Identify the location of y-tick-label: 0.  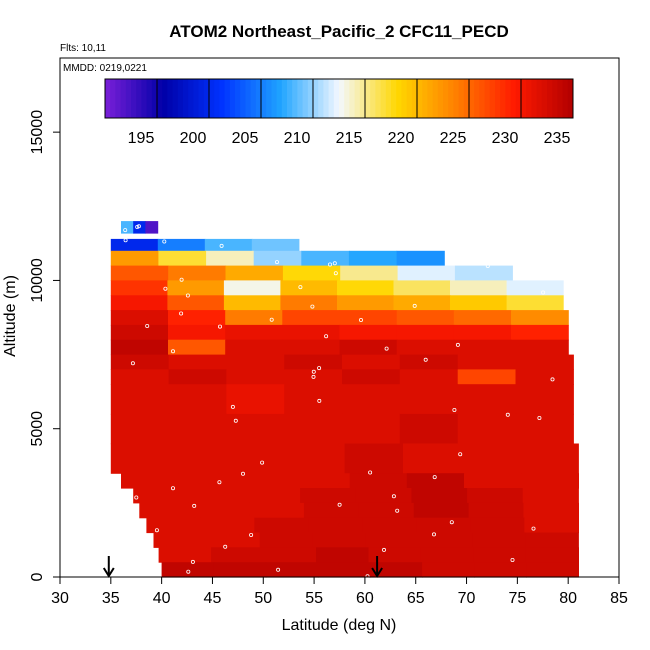
(37, 576).